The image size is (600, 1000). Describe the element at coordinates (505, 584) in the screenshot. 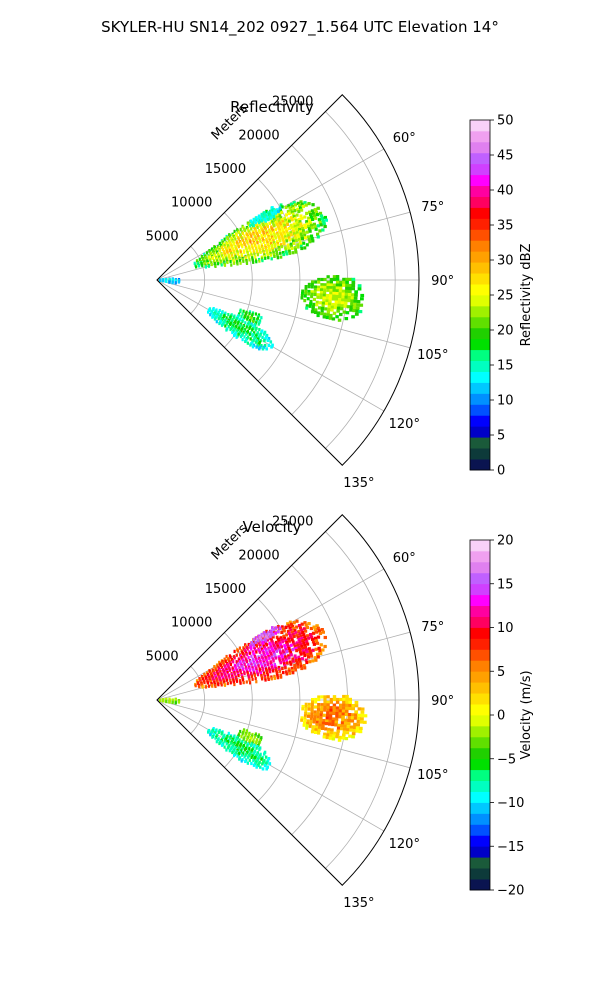

I see `colorbar-tick-label: 15` at that location.